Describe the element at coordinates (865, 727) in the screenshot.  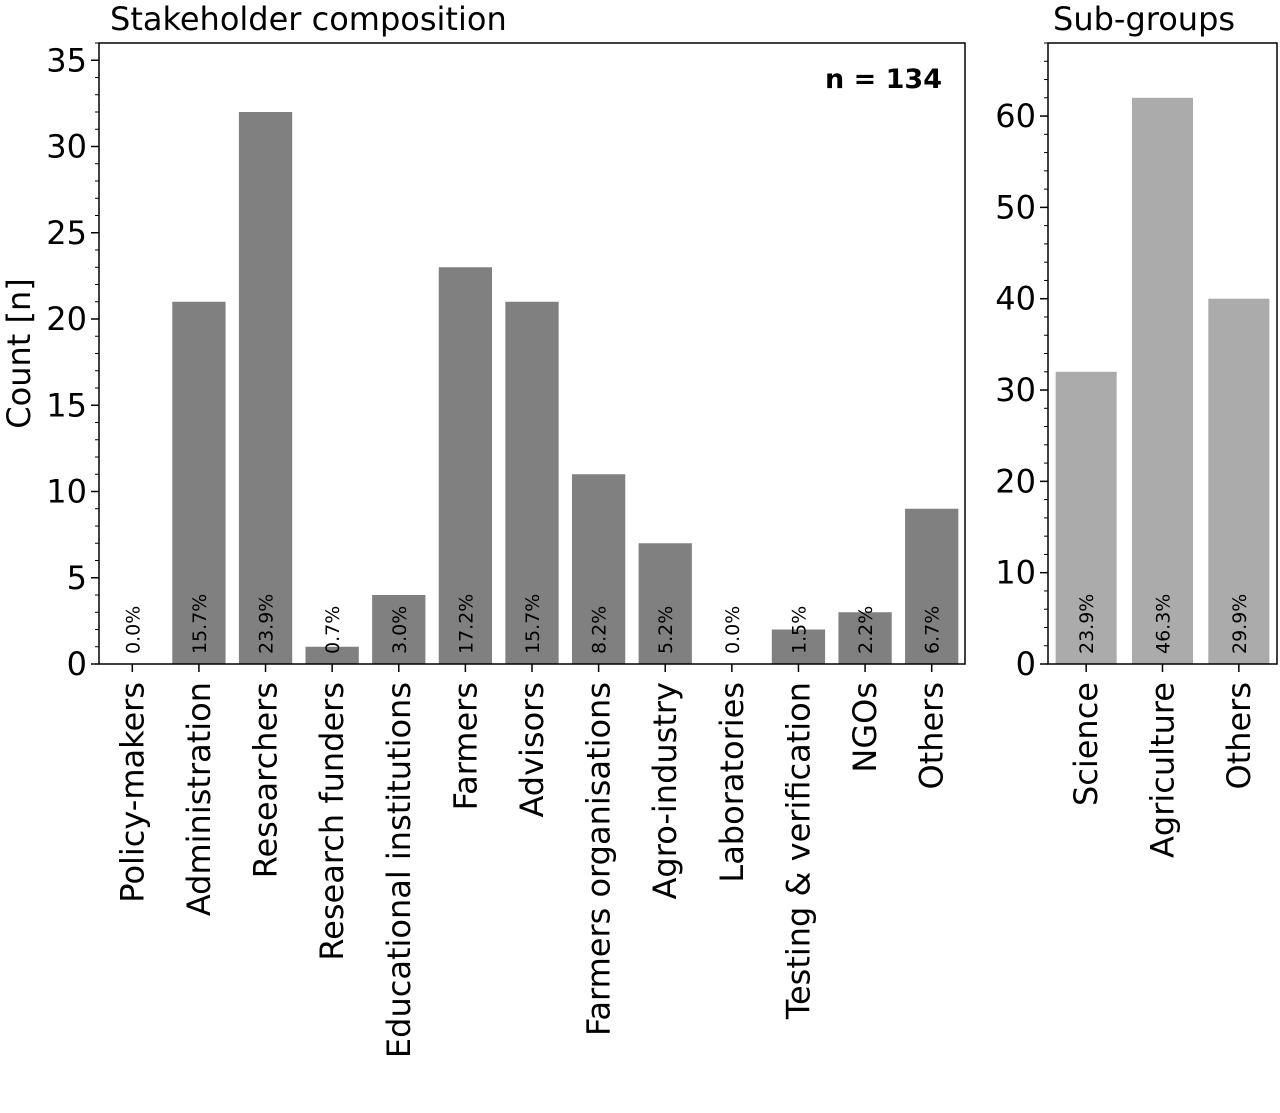
I see `category-label-ngos: NGOs` at that location.